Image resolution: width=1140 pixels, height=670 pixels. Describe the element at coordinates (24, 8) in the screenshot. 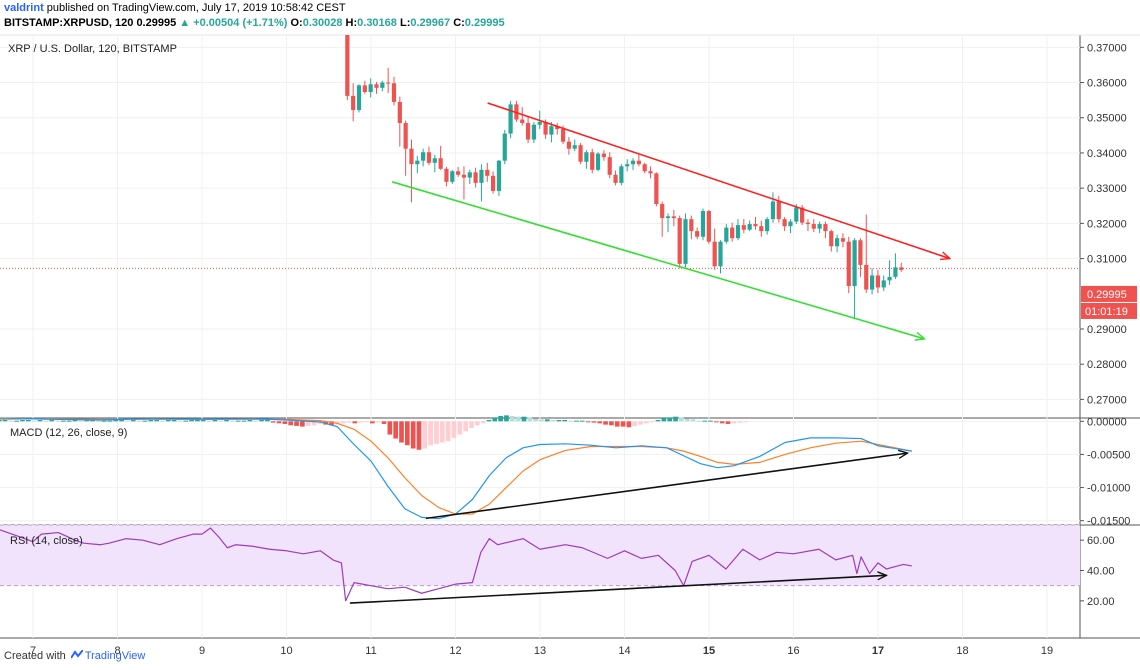

I see `author-name: valdrint` at that location.